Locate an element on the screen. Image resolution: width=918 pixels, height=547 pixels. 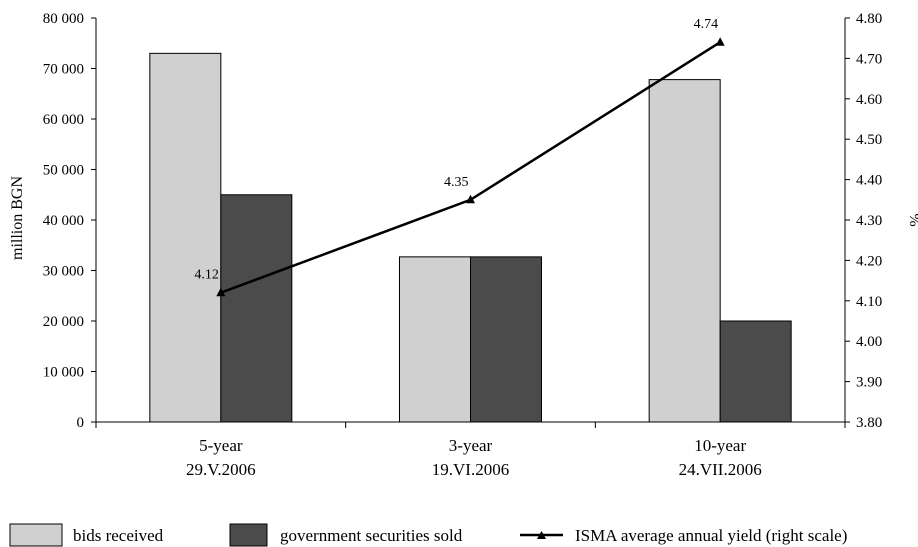
category-label-date: 29.V.2006 is located at coordinates (221, 469).